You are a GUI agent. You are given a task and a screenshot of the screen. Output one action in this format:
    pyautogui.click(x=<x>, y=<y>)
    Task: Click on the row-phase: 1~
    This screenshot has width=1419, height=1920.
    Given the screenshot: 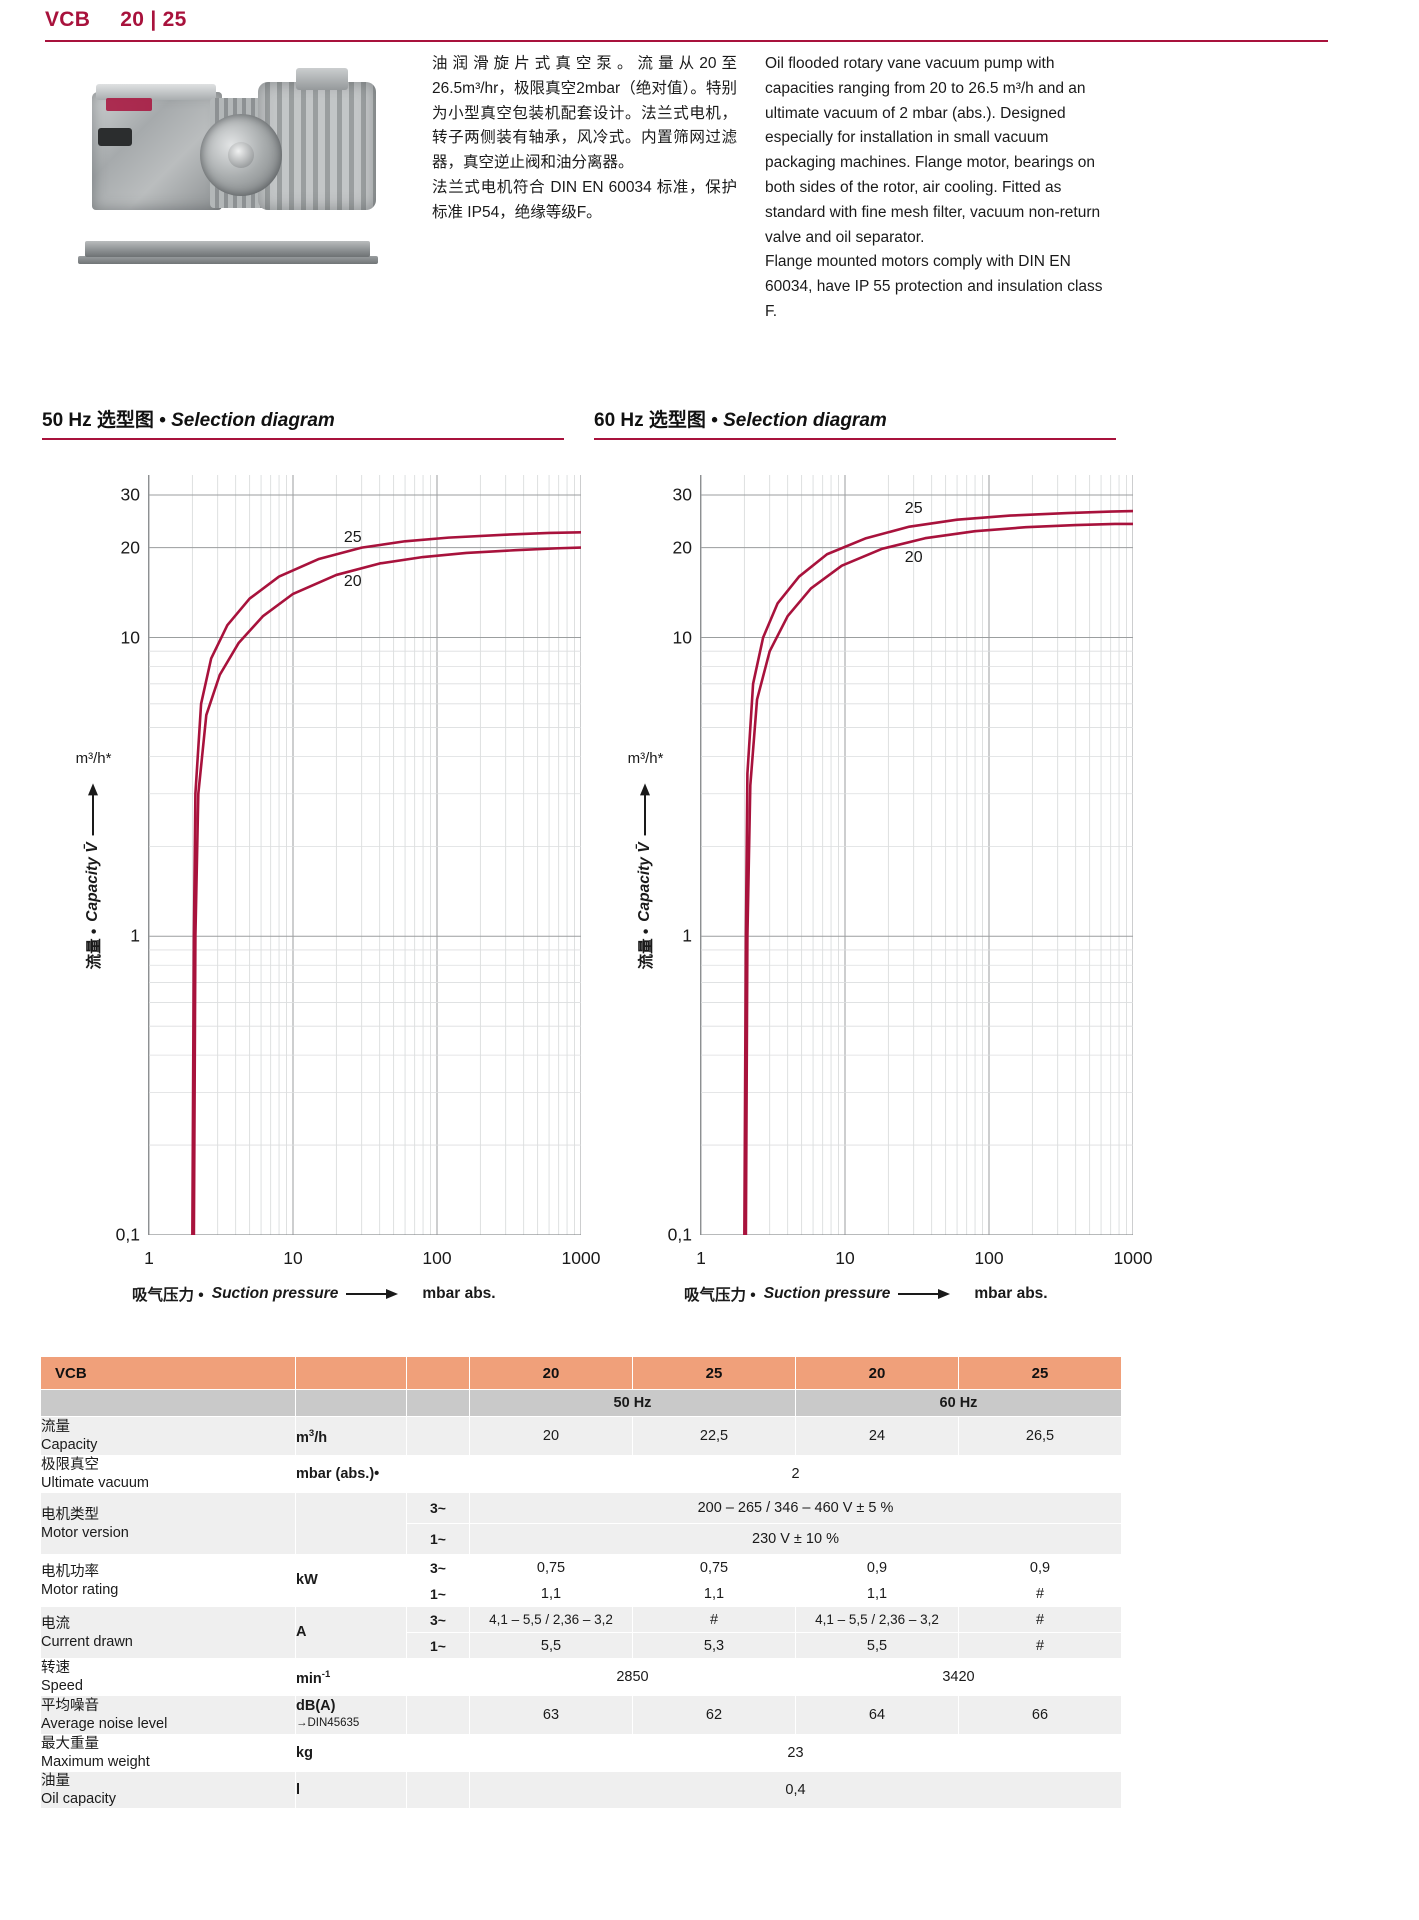 What is the action you would take?
    pyautogui.click(x=438, y=1593)
    